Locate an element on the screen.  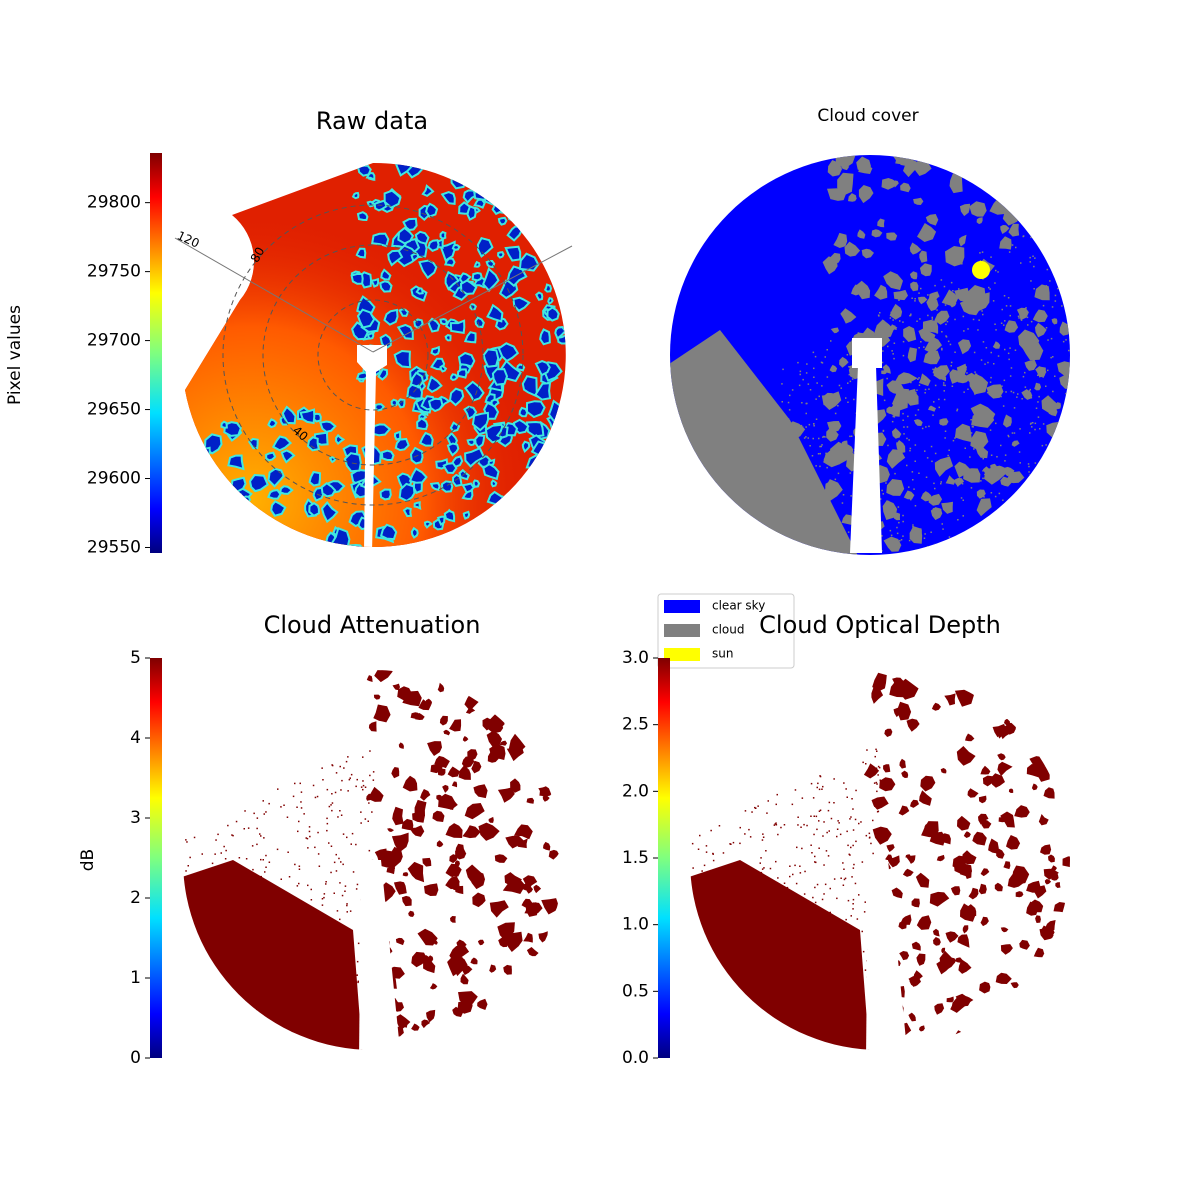
colorbar-tick-label: 1 is located at coordinates (135, 978).